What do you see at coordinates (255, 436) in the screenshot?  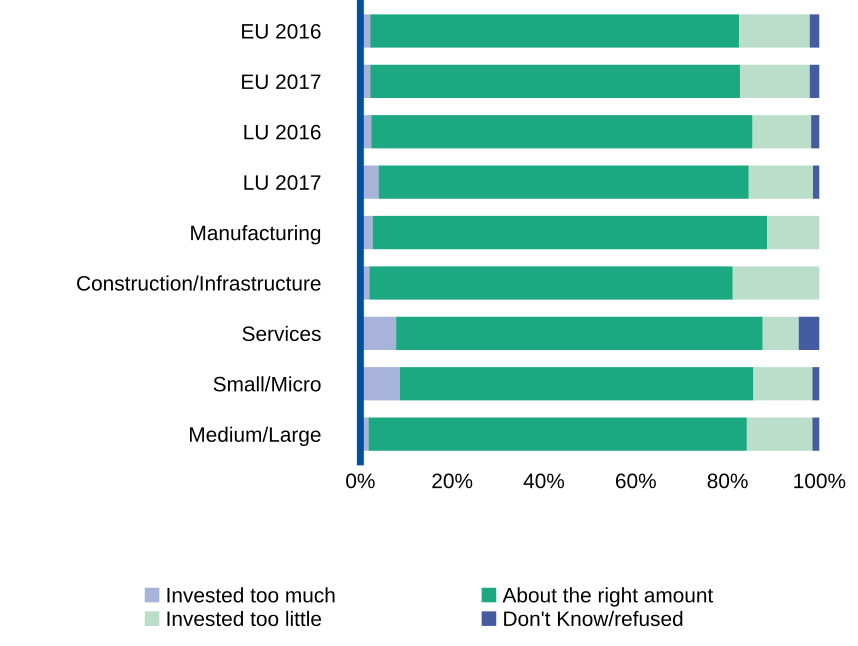 I see `y-tick-label: Medium/Large` at bounding box center [255, 436].